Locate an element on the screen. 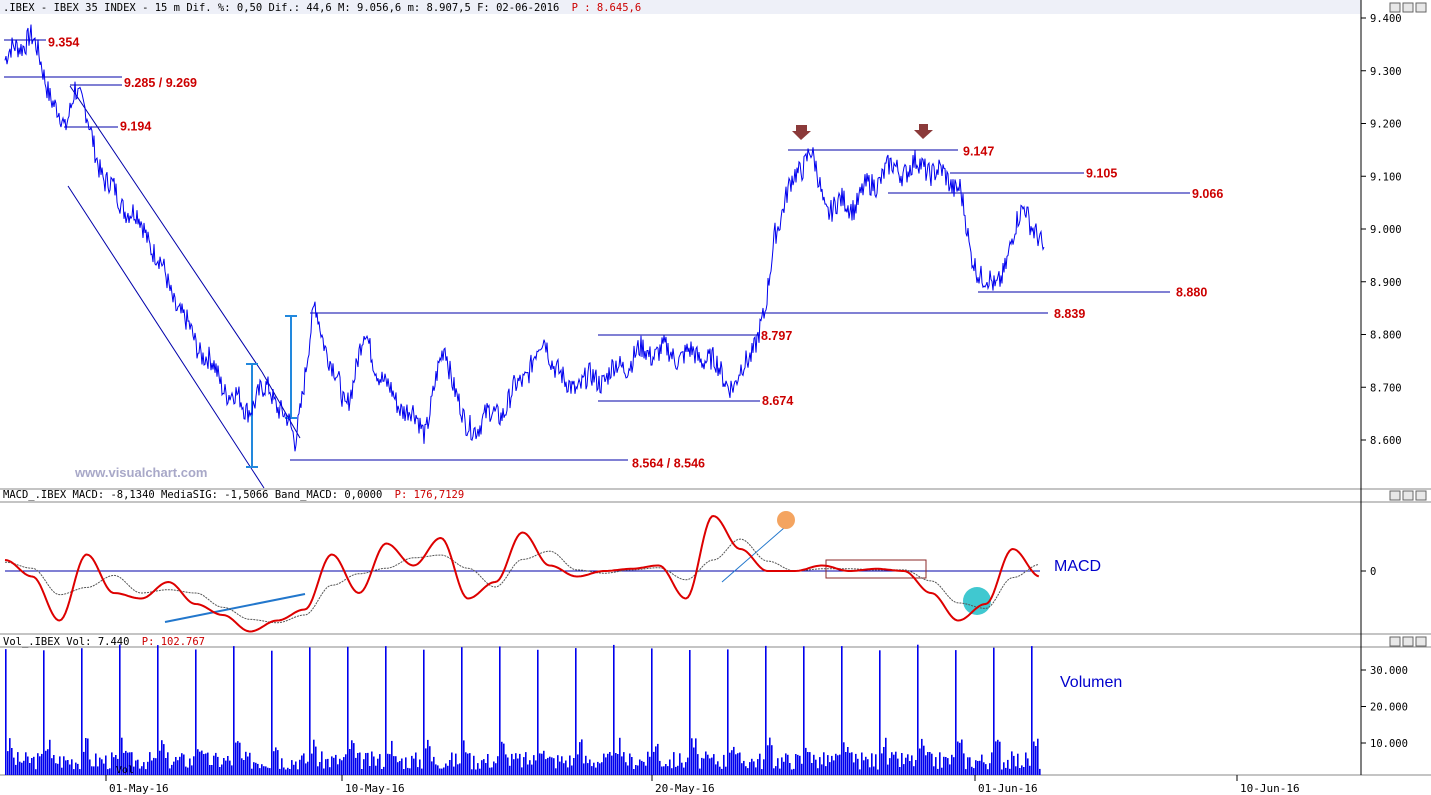 This screenshot has height=795, width=1431. macd-y-axis: 0 is located at coordinates (1368, 572).